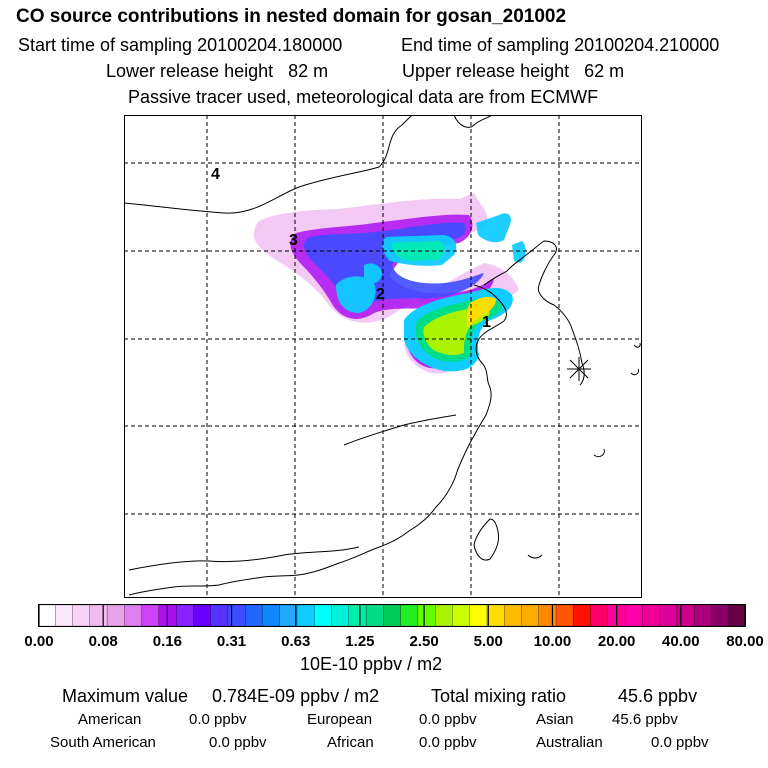 This screenshot has width=768, height=768. What do you see at coordinates (293, 240) in the screenshot?
I see `source-label-3: 3` at bounding box center [293, 240].